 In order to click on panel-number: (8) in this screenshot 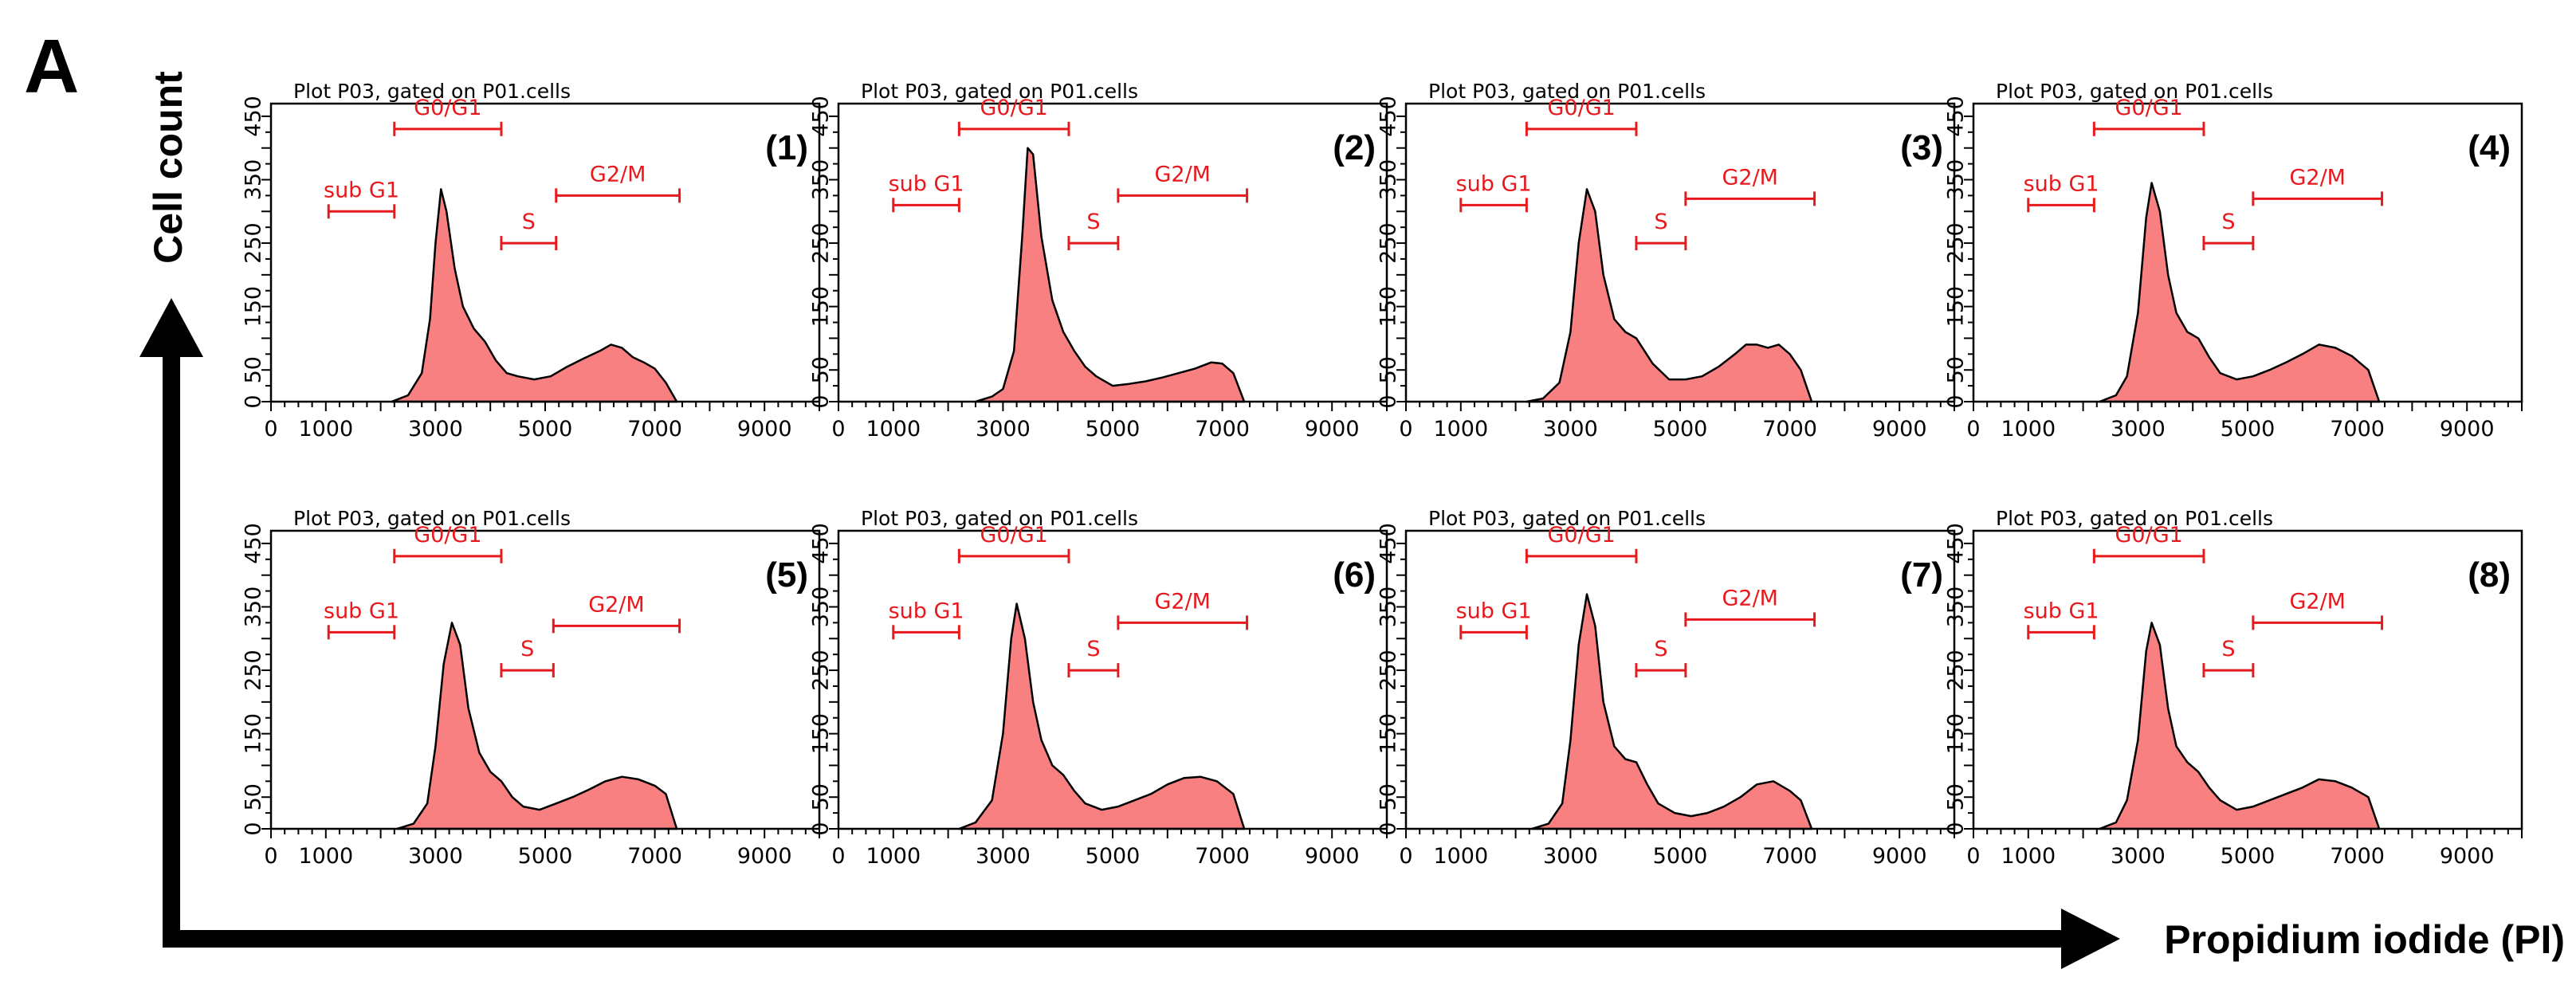, I will do `click(2489, 575)`.